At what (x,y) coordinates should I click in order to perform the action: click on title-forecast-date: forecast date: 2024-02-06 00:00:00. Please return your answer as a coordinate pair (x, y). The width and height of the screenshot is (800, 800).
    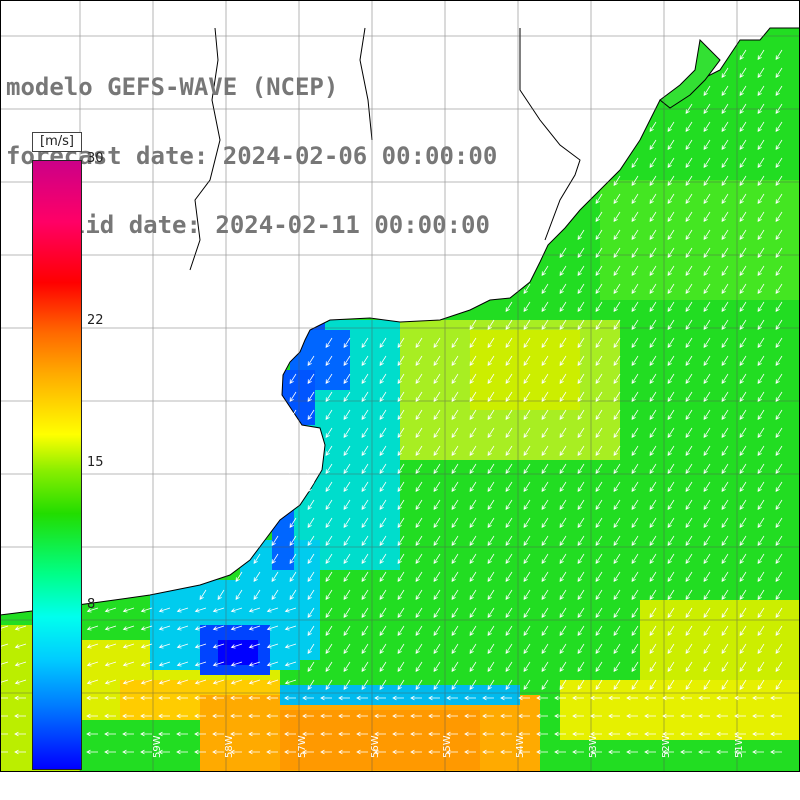
    Looking at the image, I should click on (252, 156).